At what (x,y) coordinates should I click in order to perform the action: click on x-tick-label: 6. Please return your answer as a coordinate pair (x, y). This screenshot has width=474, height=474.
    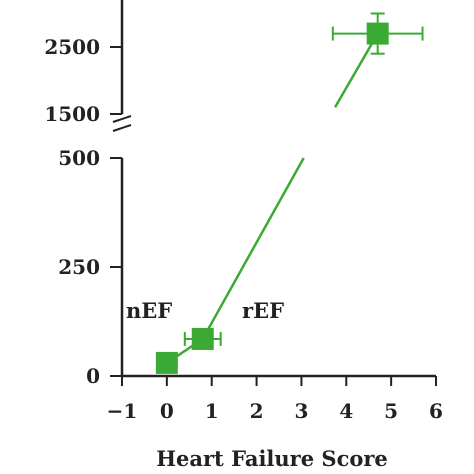
    Looking at the image, I should click on (436, 411).